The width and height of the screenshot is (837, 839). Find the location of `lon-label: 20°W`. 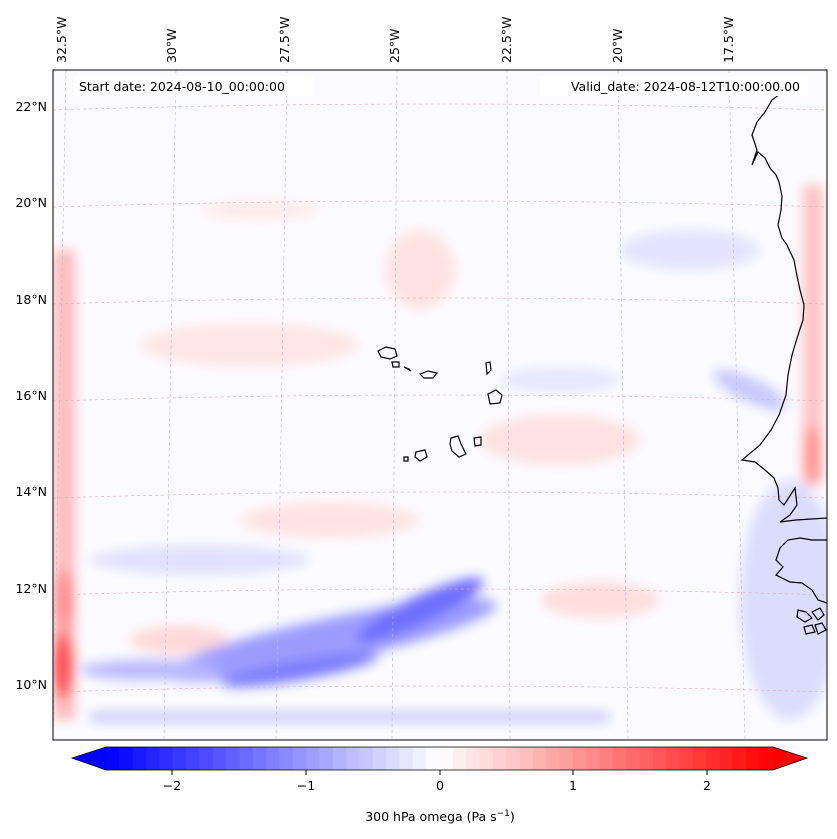

lon-label: 20°W is located at coordinates (617, 45).